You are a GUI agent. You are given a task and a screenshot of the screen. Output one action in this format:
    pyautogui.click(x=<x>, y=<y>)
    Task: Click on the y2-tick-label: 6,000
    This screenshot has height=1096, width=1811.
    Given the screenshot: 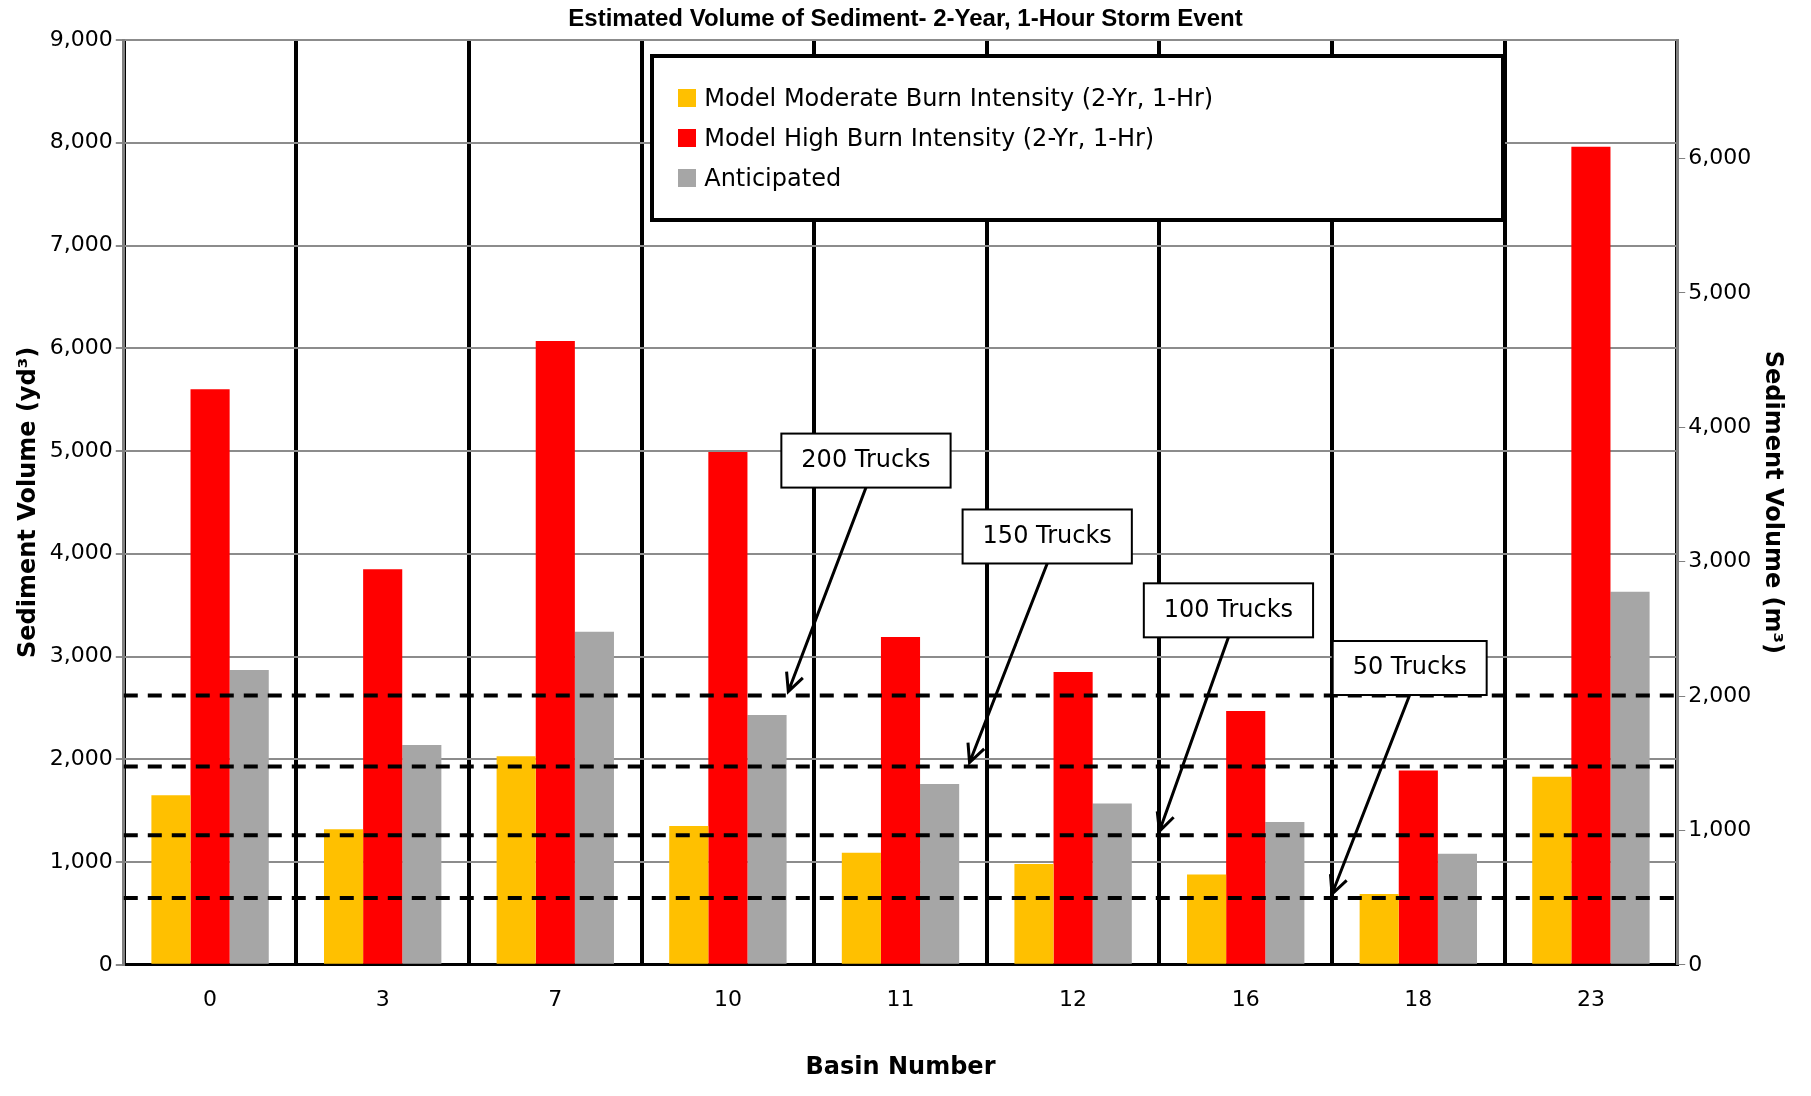 What is the action you would take?
    pyautogui.click(x=1720, y=157)
    